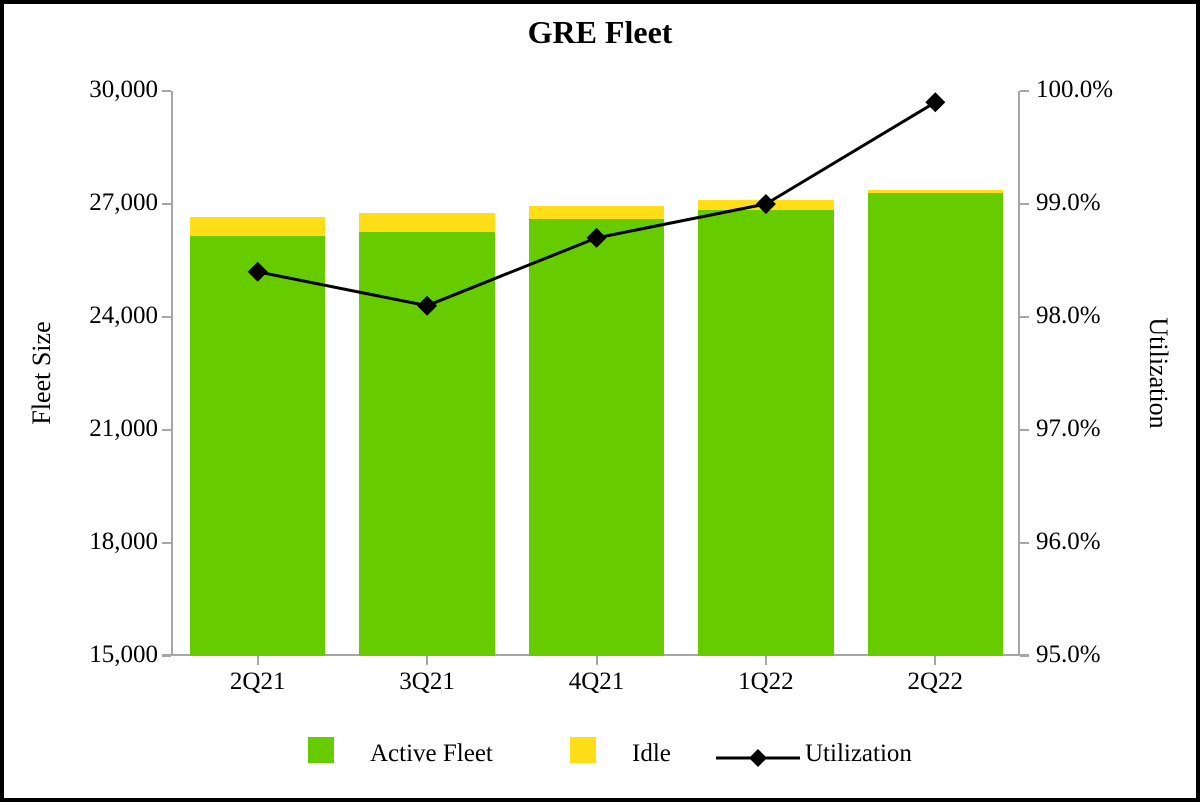 This screenshot has width=1200, height=802. What do you see at coordinates (1019, 373) in the screenshot?
I see `y-right-axis-line` at bounding box center [1019, 373].